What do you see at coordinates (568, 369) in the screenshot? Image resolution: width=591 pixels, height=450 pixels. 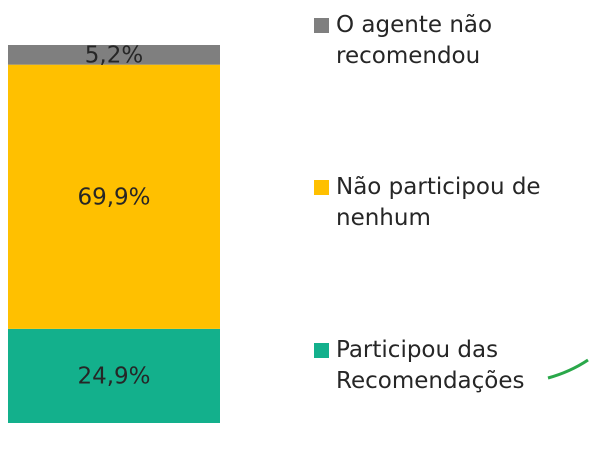 I see `decor-curve` at bounding box center [568, 369].